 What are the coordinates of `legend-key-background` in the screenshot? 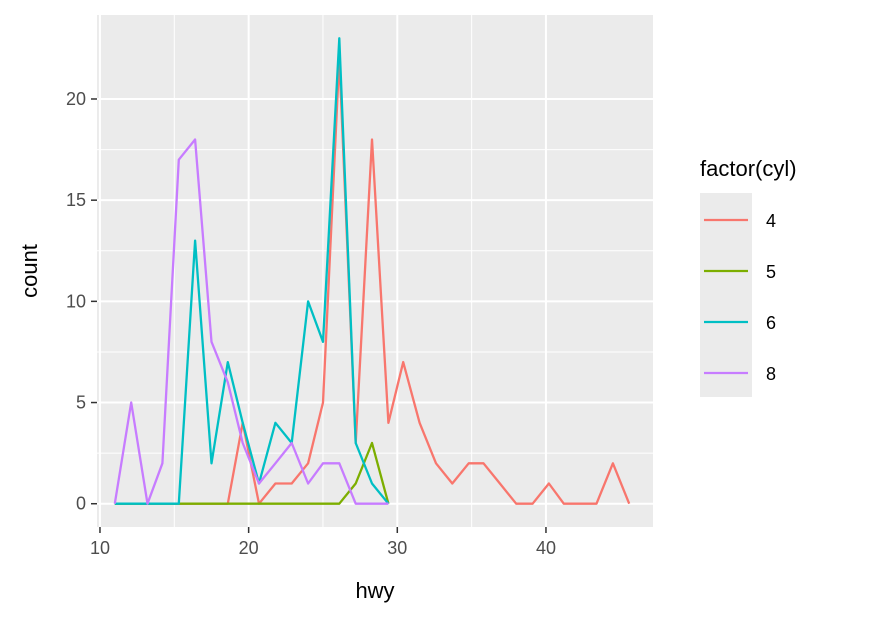 It's located at (726, 295).